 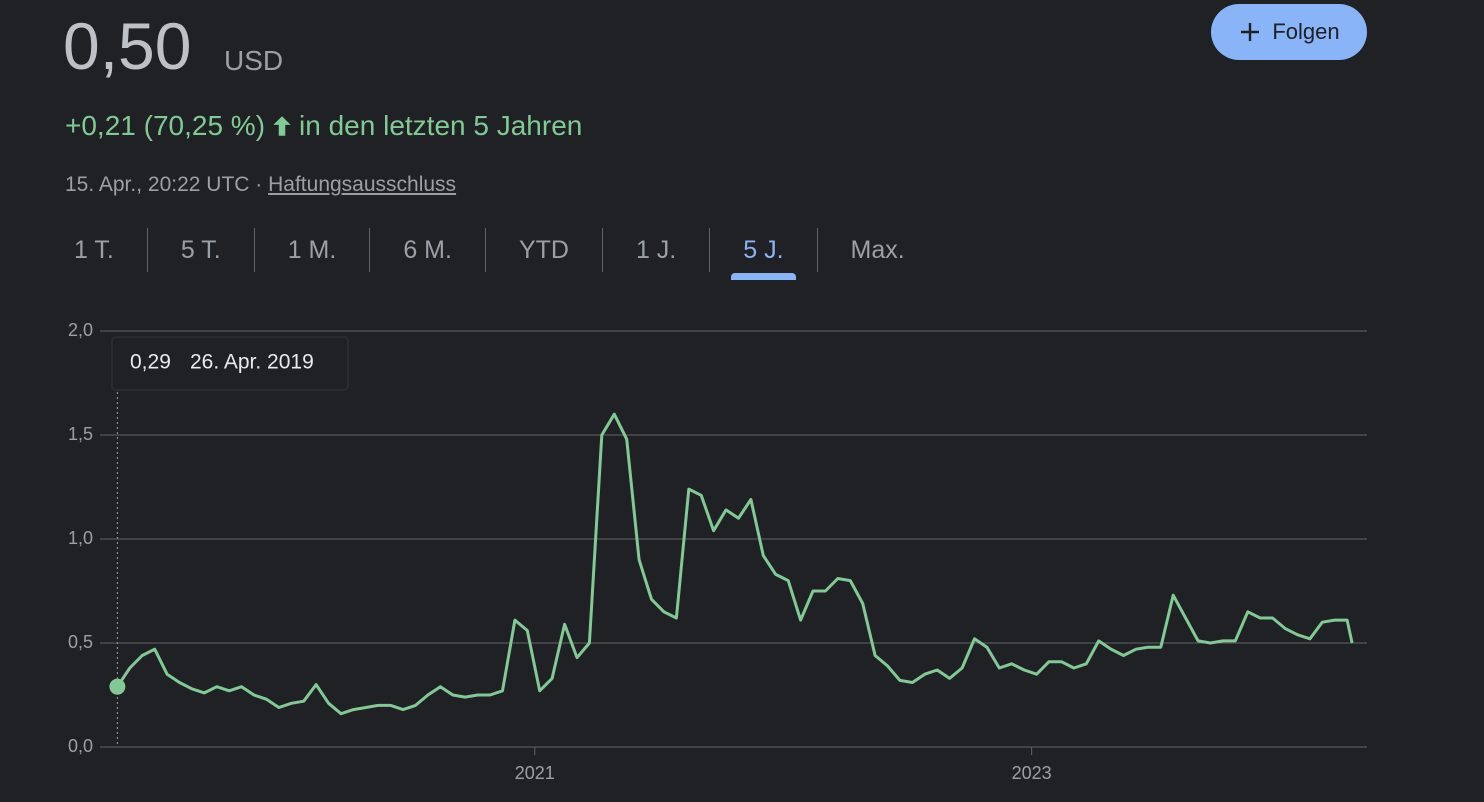 I want to click on follow-label: Folgen, so click(x=1306, y=31).